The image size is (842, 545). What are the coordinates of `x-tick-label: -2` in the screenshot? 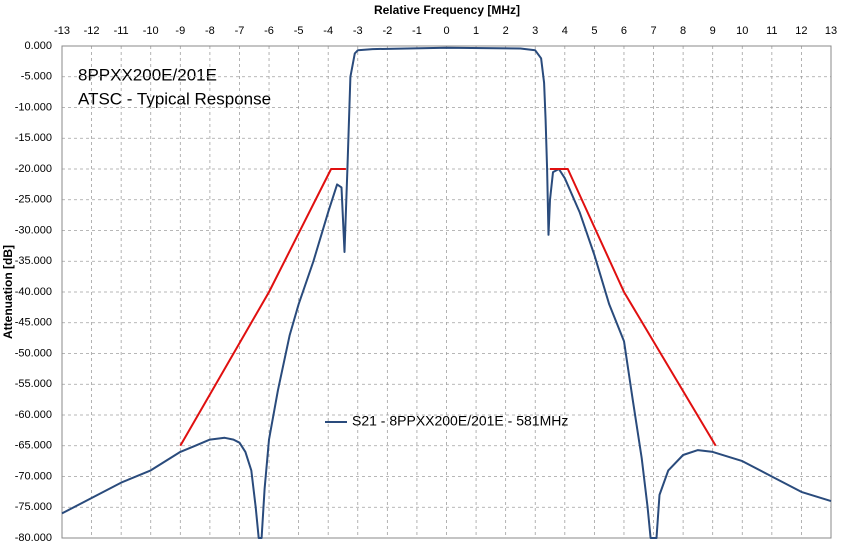 It's located at (387, 31).